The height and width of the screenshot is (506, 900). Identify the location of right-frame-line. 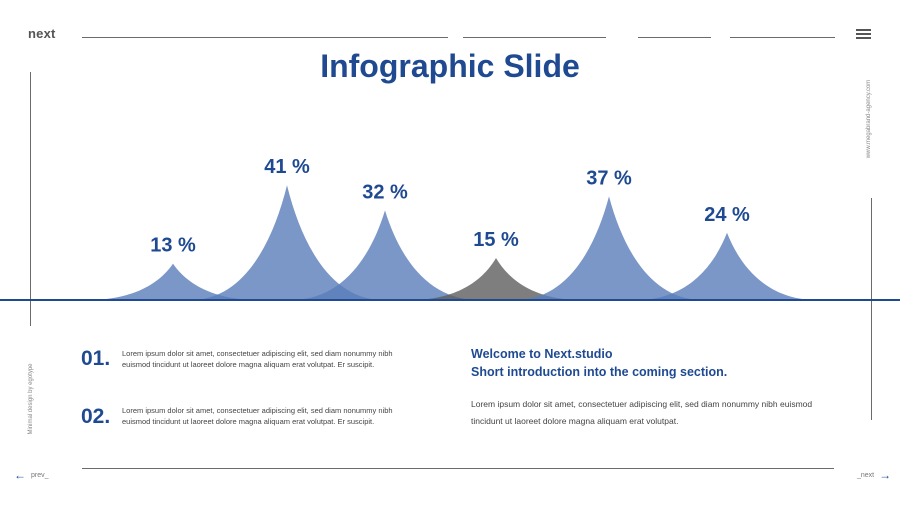
(871, 309).